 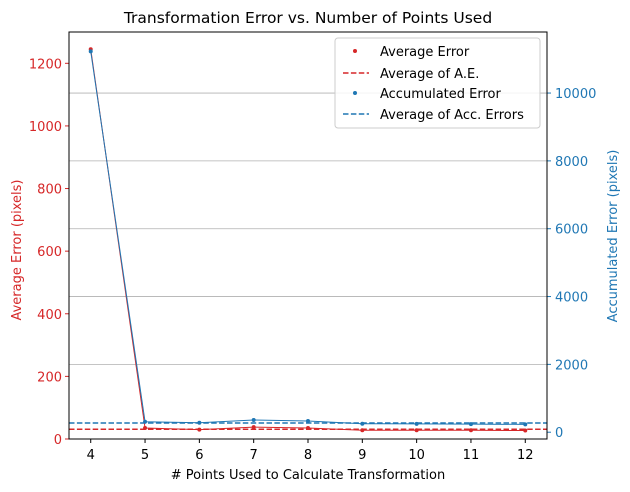 I want to click on right-y-axis-label: Accumulated Error (pixels), so click(x=613, y=236).